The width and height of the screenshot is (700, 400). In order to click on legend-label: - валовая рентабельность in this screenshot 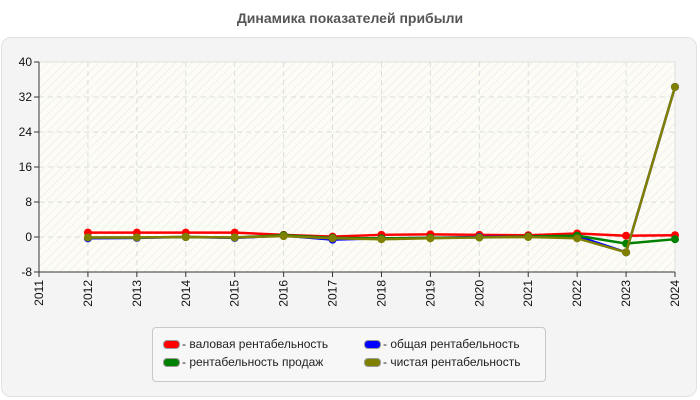, I will do `click(255, 344)`.